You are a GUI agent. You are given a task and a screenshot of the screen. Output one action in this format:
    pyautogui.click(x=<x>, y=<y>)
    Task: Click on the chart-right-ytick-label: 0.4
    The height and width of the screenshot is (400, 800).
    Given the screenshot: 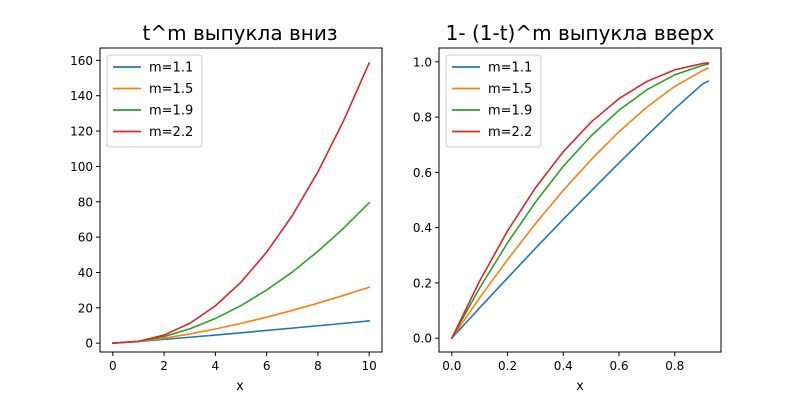 What is the action you would take?
    pyautogui.click(x=422, y=228)
    